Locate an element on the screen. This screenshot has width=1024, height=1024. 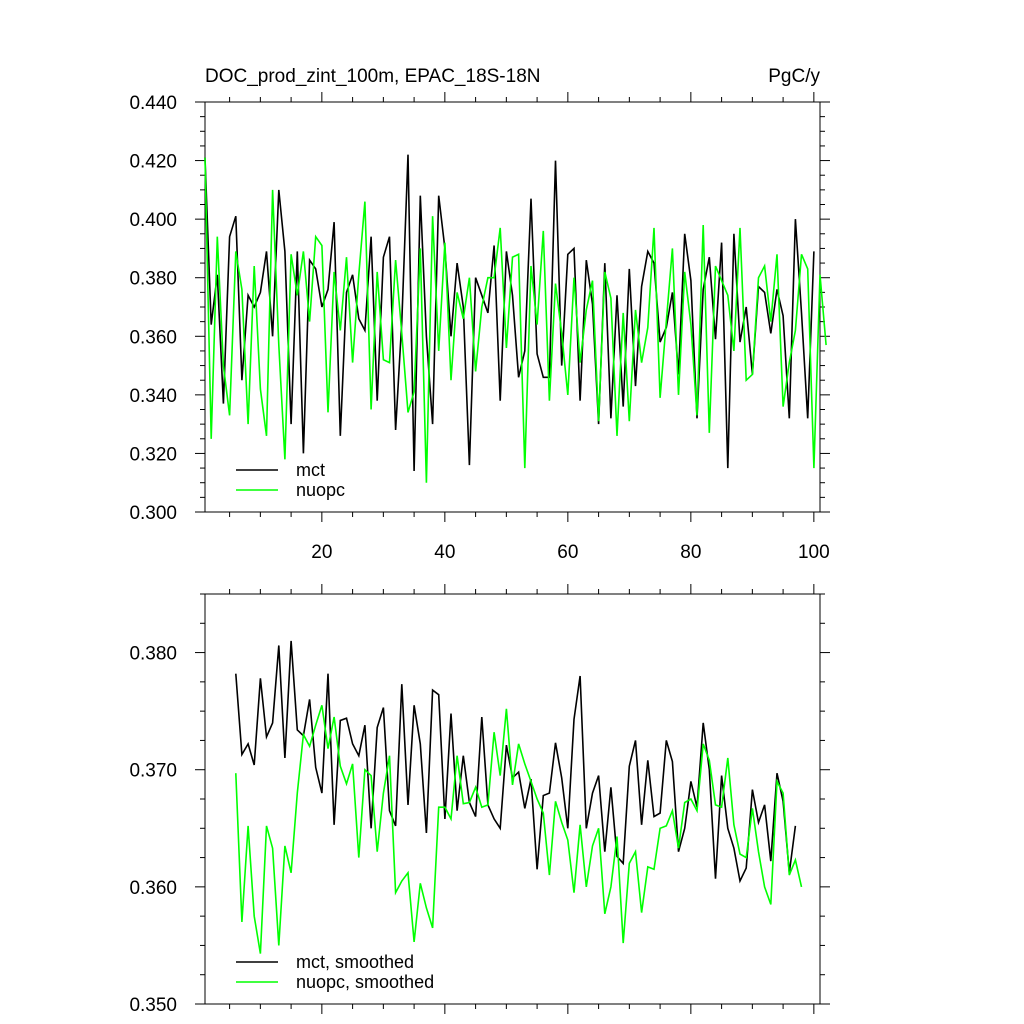
y-tick-label: 0.340 is located at coordinates (153, 396).